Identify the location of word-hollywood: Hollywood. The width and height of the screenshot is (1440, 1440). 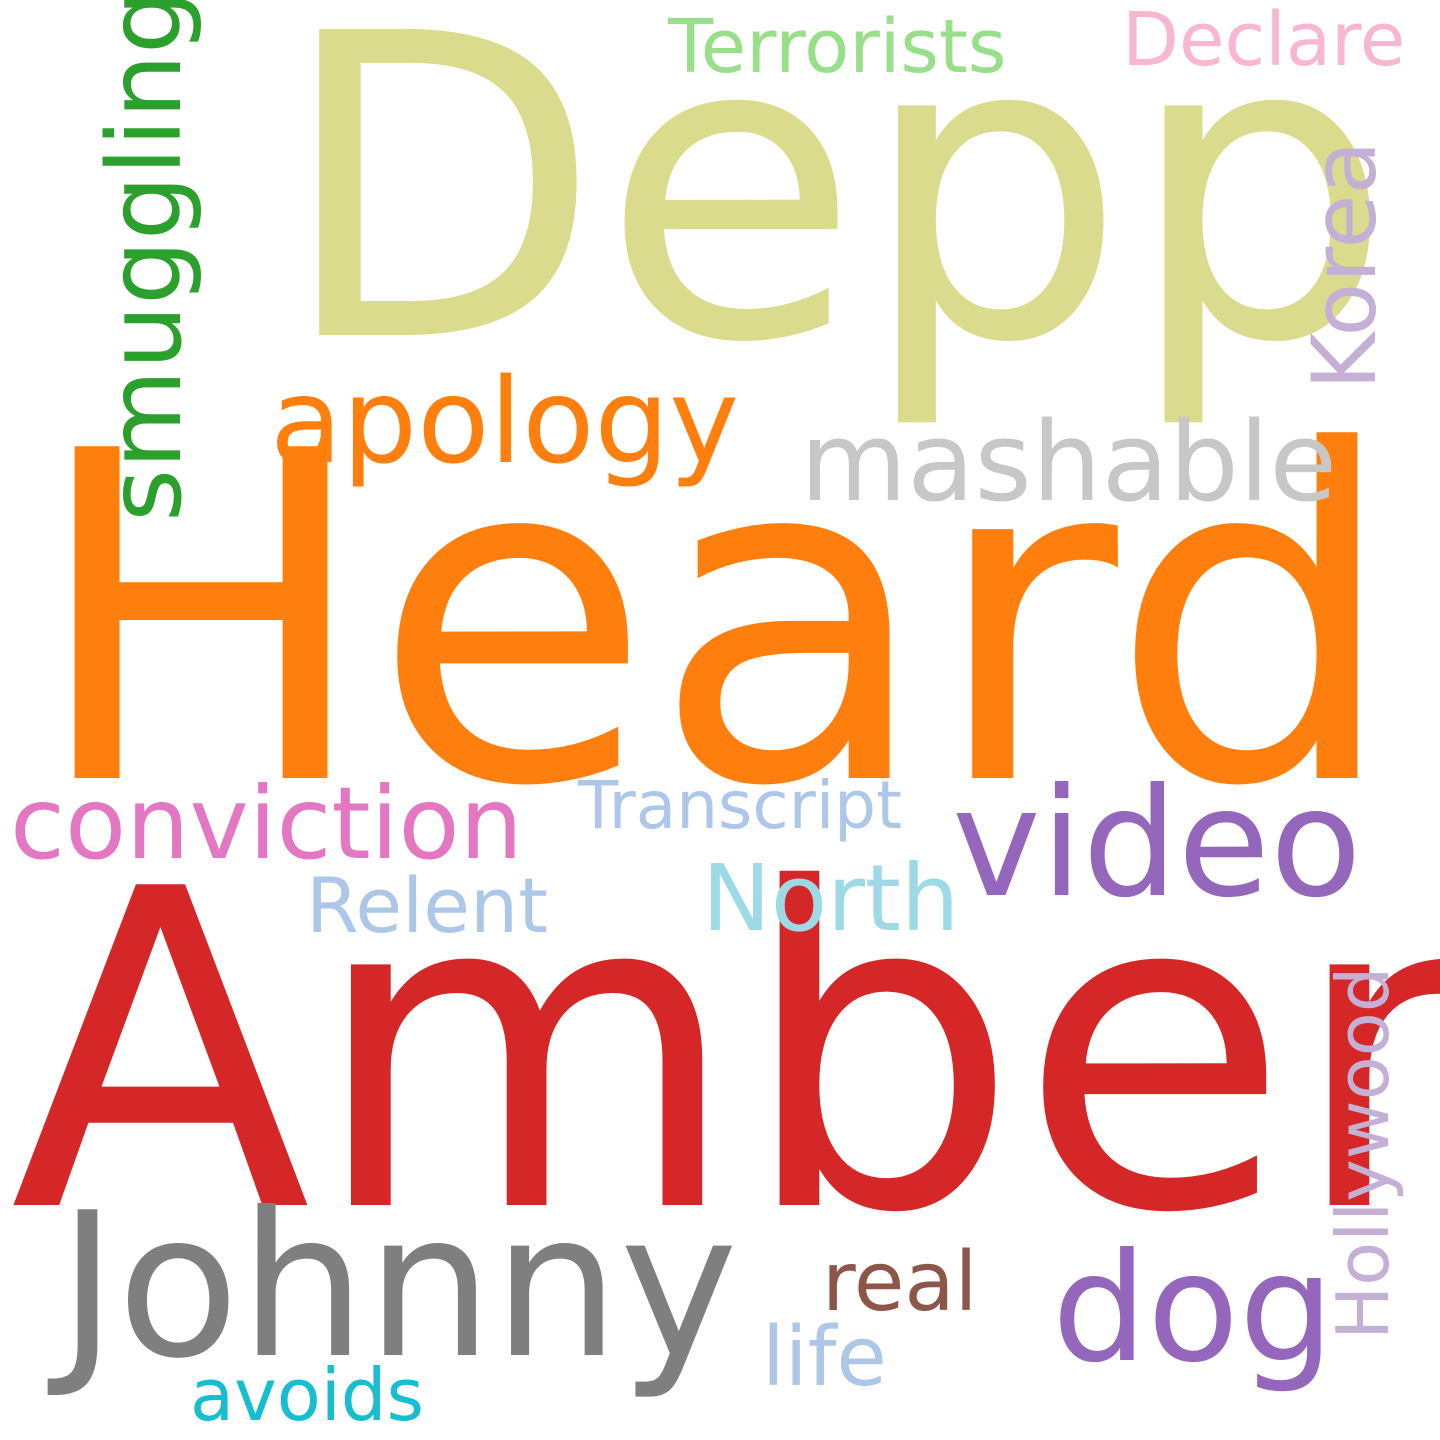
(1363, 1154).